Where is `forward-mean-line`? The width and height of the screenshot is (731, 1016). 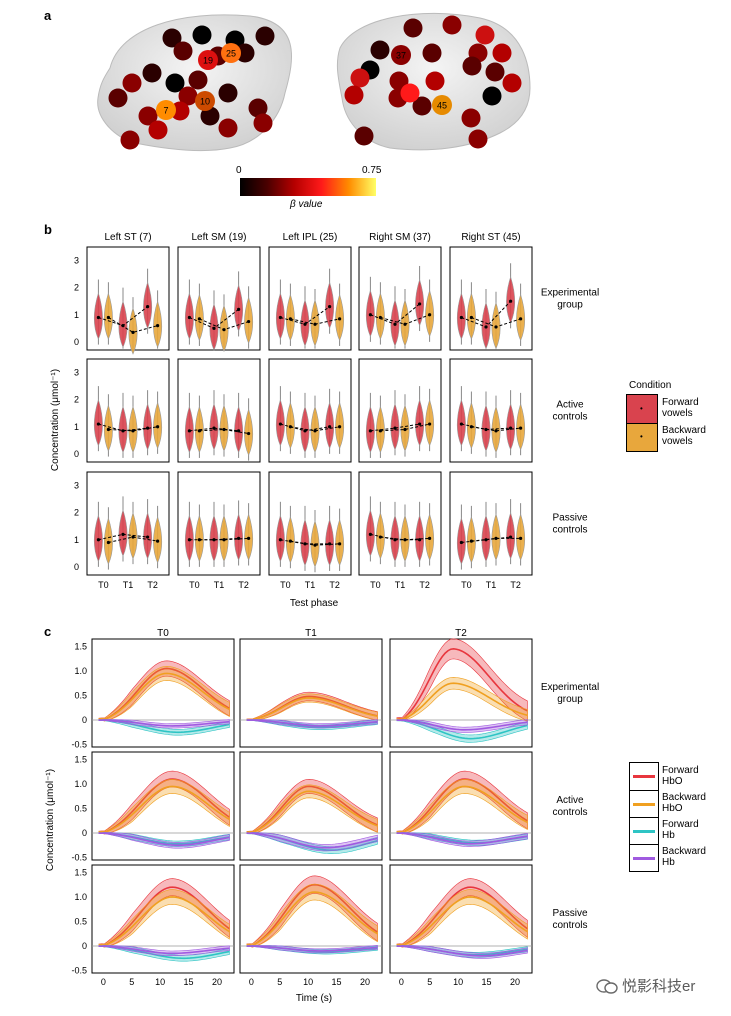
forward-mean-line is located at coordinates (214, 539).